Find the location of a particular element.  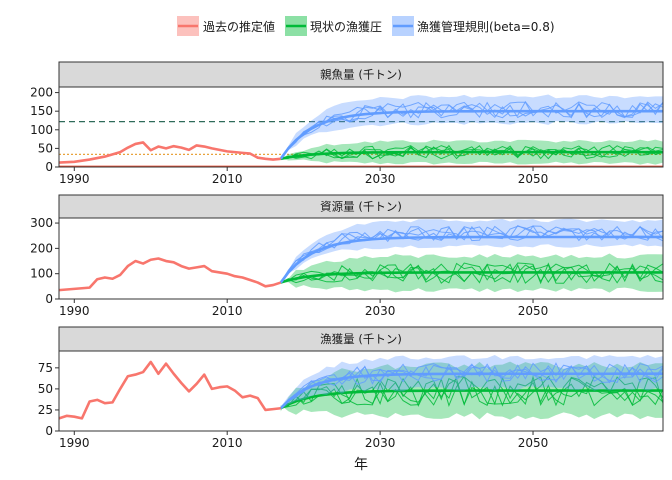

panel-strip-label: 資源量 (千トン) is located at coordinates (361, 207).